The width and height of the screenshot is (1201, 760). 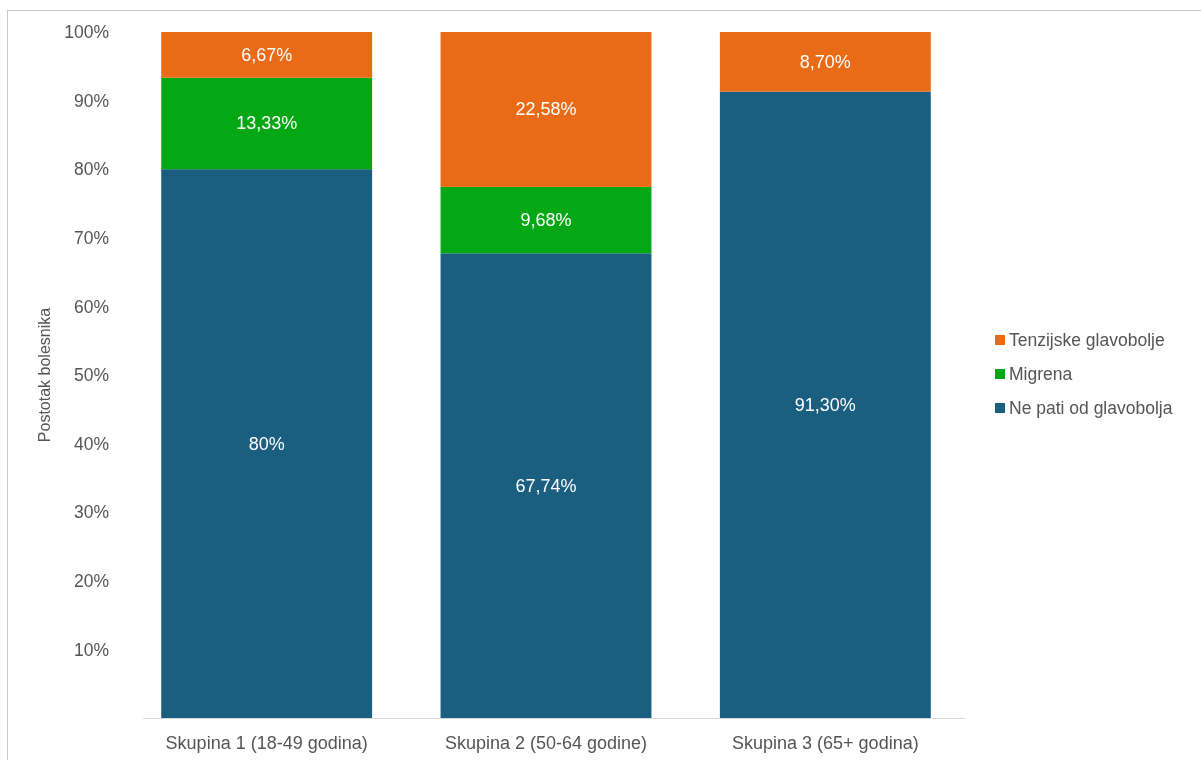 What do you see at coordinates (44, 375) in the screenshot?
I see `y-axis-title: Postotak bolesnika` at bounding box center [44, 375].